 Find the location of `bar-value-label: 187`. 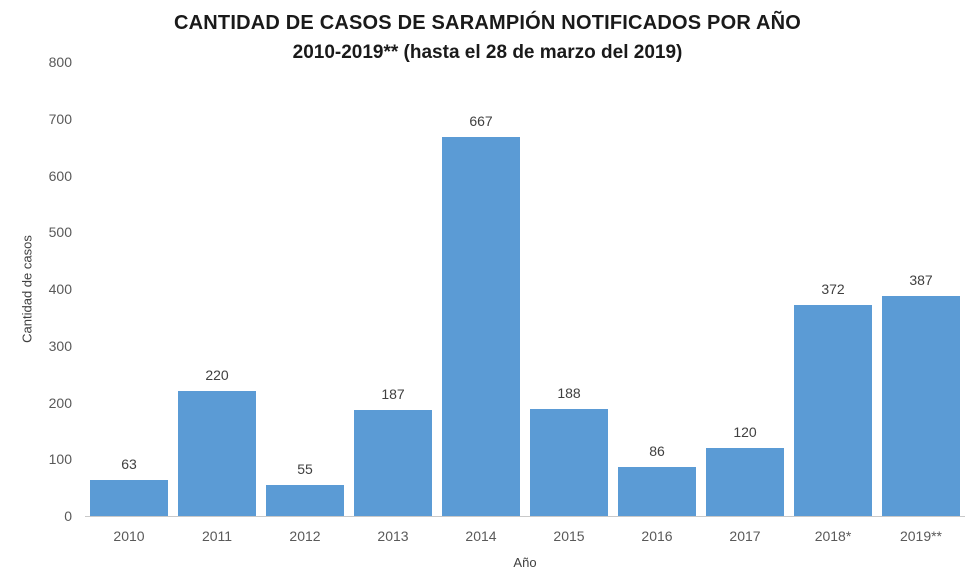

bar-value-label: 187 is located at coordinates (393, 393).